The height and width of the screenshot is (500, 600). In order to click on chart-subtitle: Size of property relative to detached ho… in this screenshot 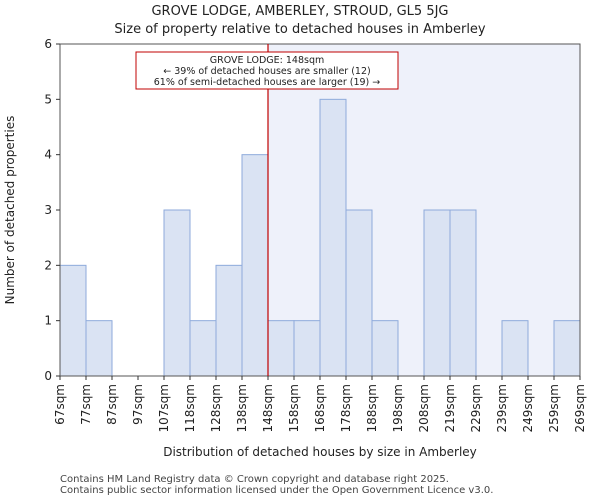, I will do `click(300, 29)`.